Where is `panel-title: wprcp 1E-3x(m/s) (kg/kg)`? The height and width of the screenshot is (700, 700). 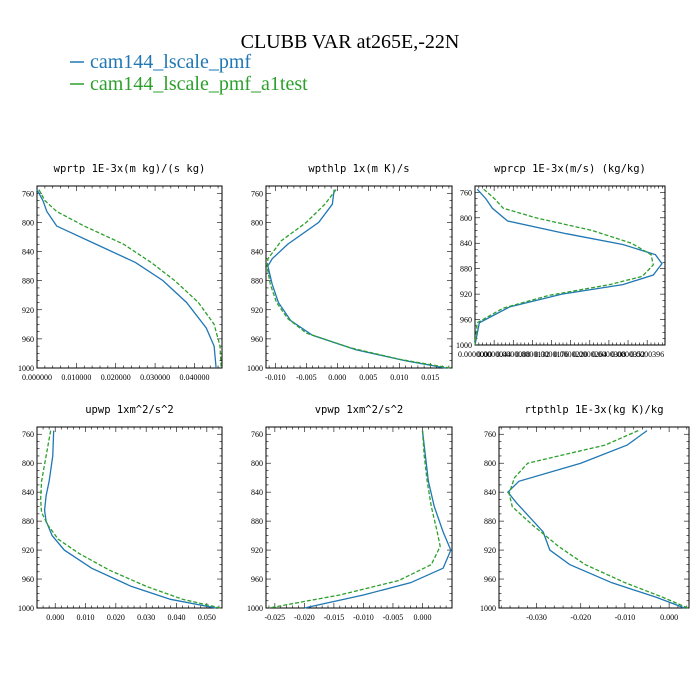
panel-title: wprcp 1E-3x(m/s) (kg/kg) is located at coordinates (570, 169).